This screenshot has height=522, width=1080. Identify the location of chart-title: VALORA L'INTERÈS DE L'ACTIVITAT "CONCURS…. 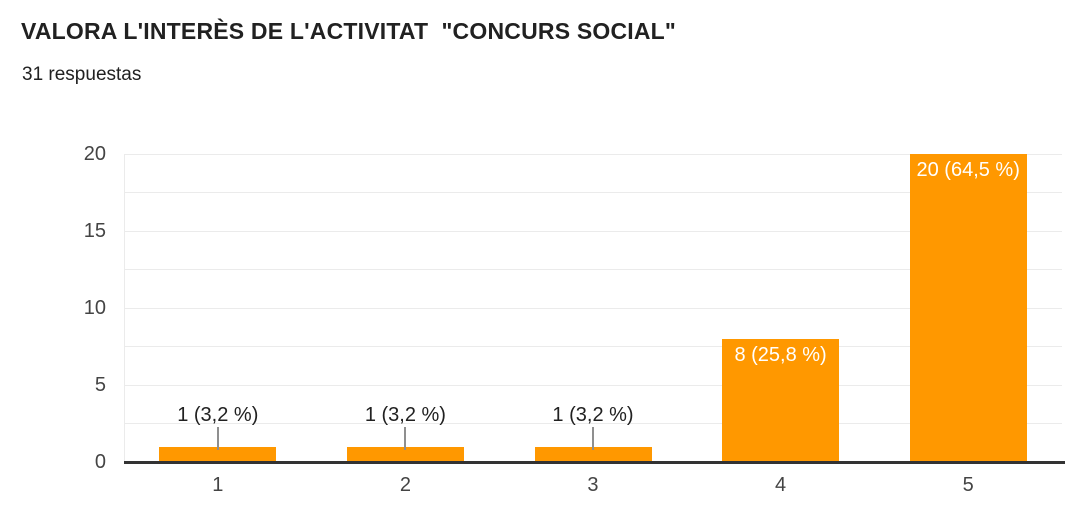
(349, 31).